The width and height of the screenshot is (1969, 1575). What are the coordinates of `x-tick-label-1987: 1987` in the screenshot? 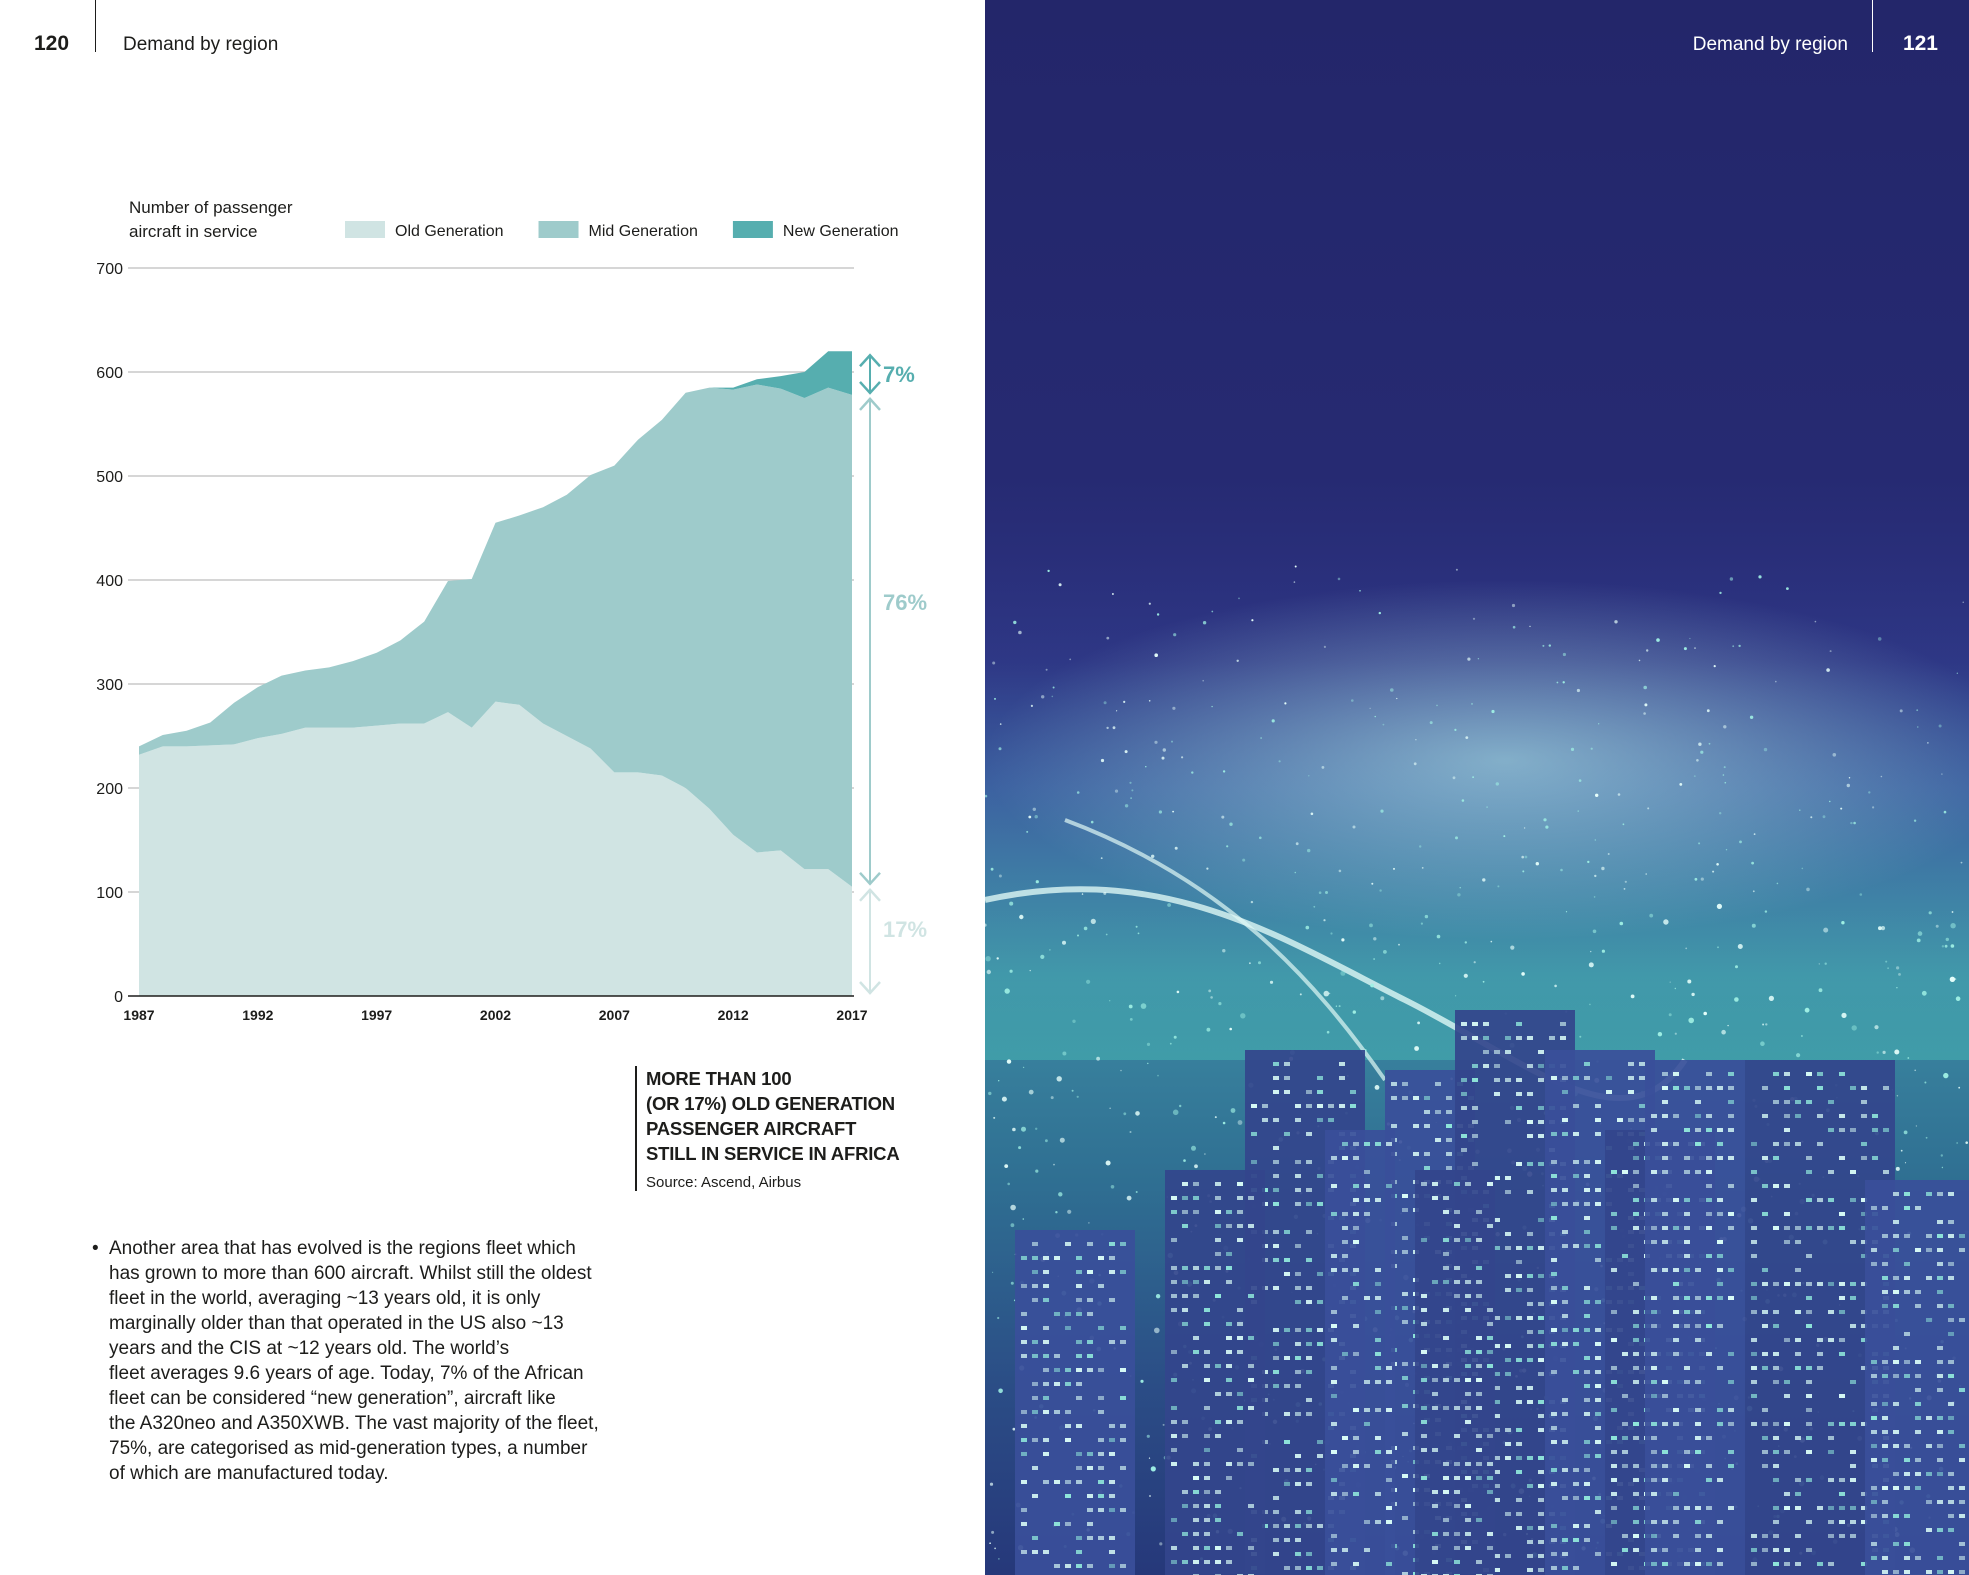 It's located at (138, 1015).